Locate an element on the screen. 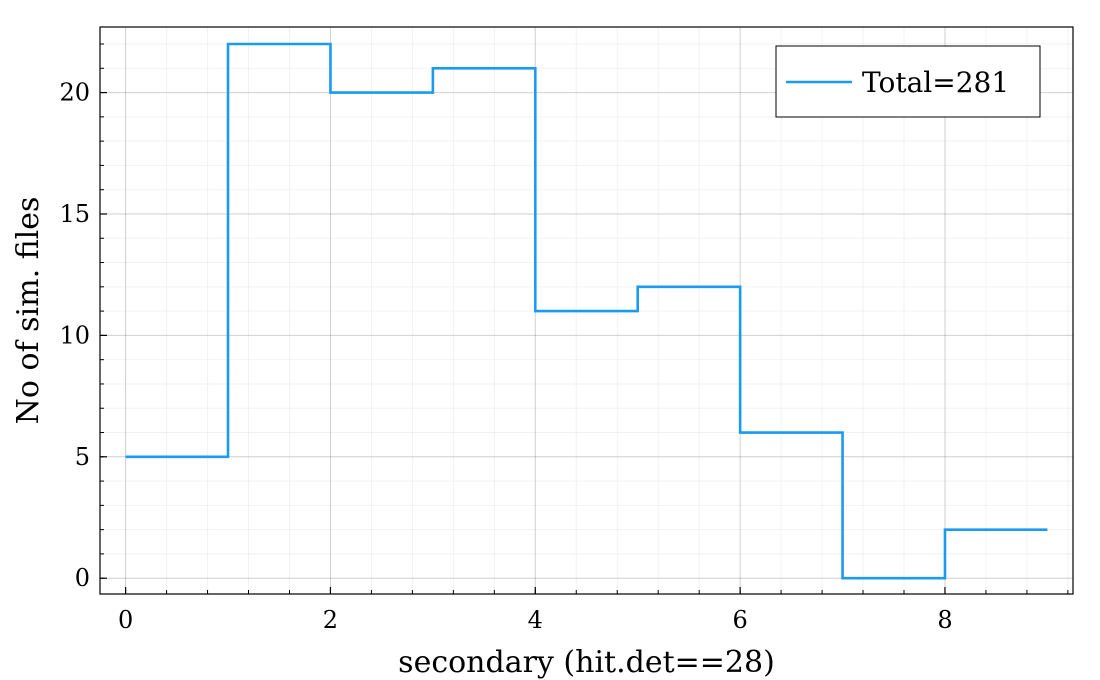 The height and width of the screenshot is (680, 1100). x-tick-label: 8 is located at coordinates (944, 620).